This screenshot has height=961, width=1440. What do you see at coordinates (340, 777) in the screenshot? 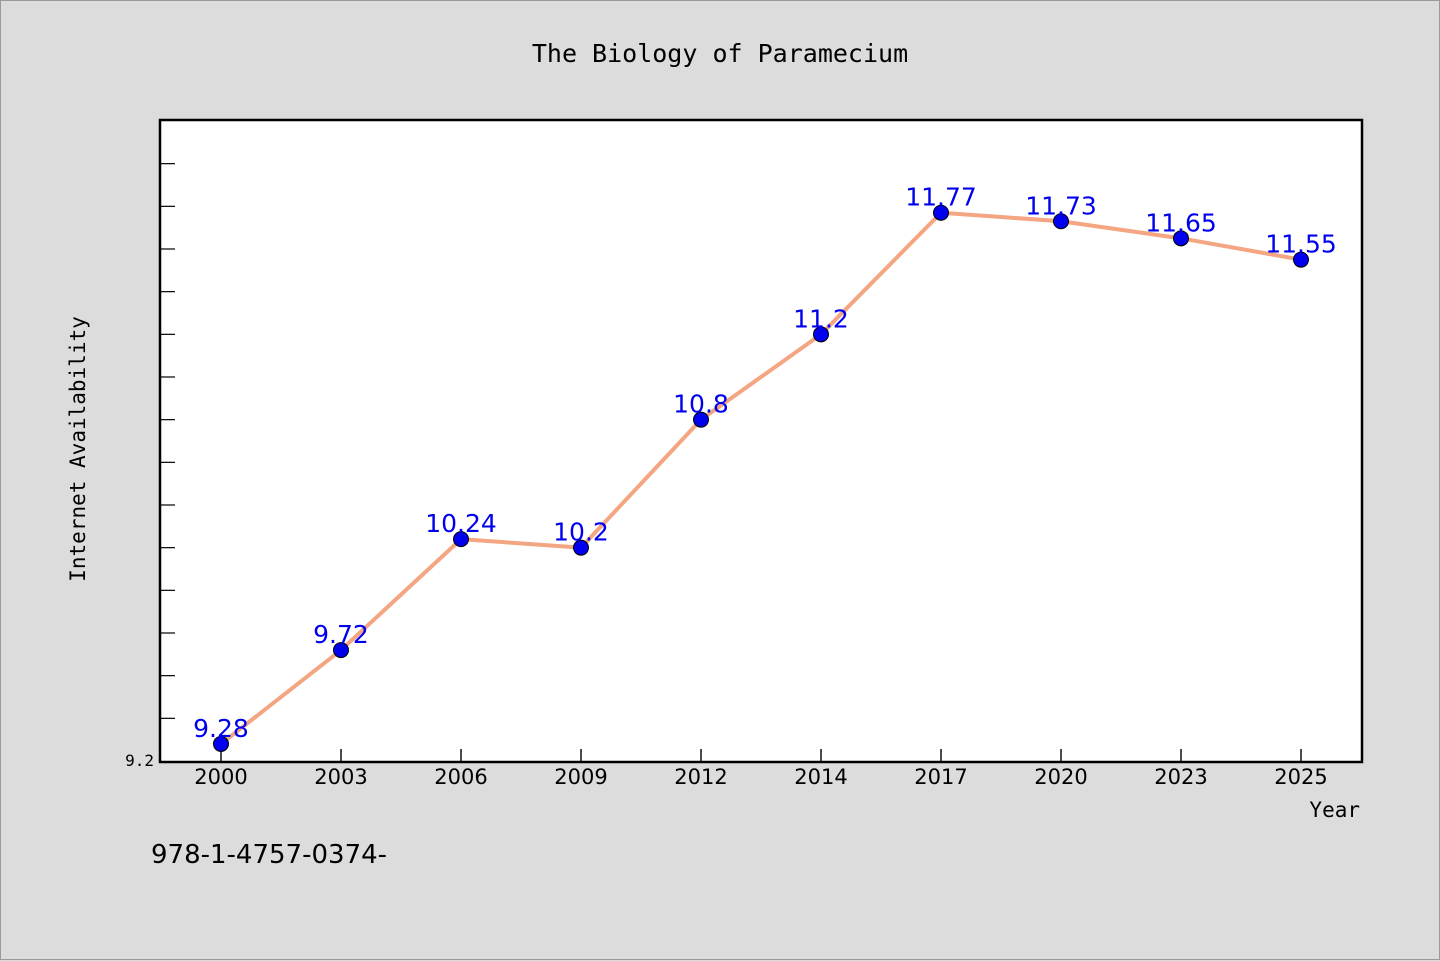
I see `x-tick-label: 2003` at bounding box center [340, 777].